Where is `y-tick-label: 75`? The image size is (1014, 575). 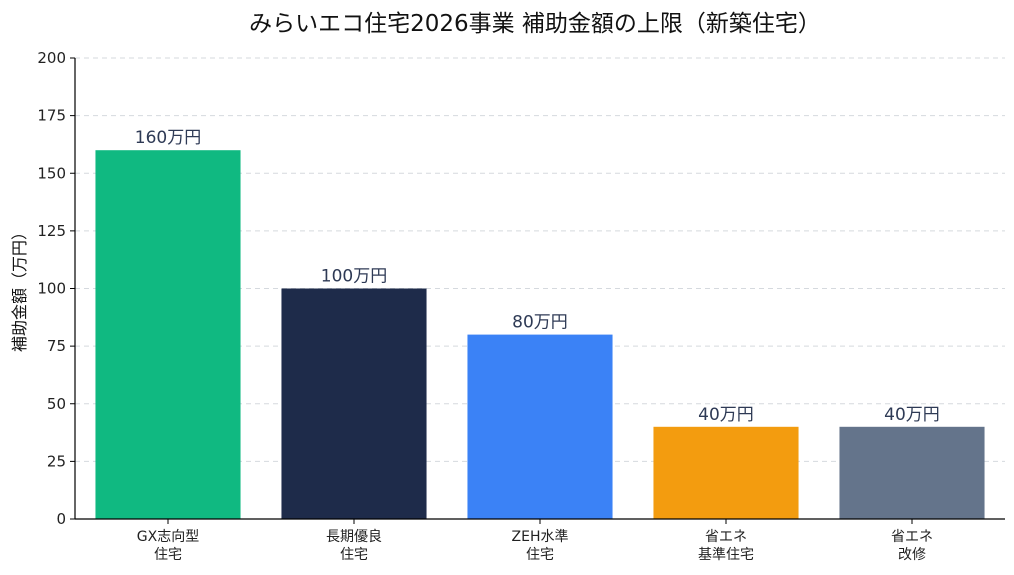
y-tick-label: 75 is located at coordinates (56, 346).